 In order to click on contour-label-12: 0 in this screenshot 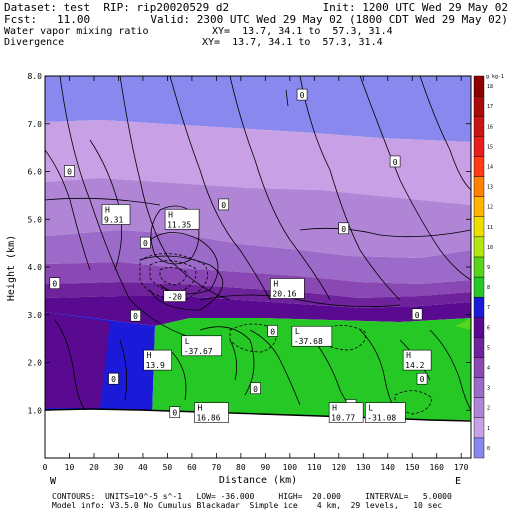, I will do `click(422, 378)`.